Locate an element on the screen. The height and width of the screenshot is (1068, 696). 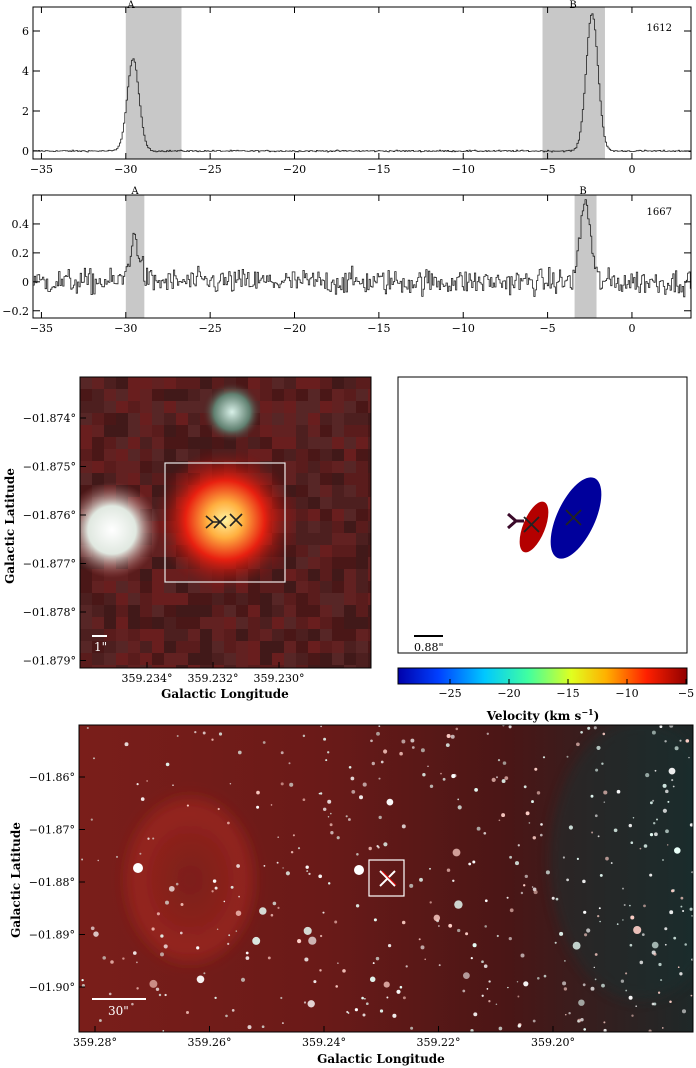
wide-x-tick-label: 359.26° is located at coordinates (210, 1042).